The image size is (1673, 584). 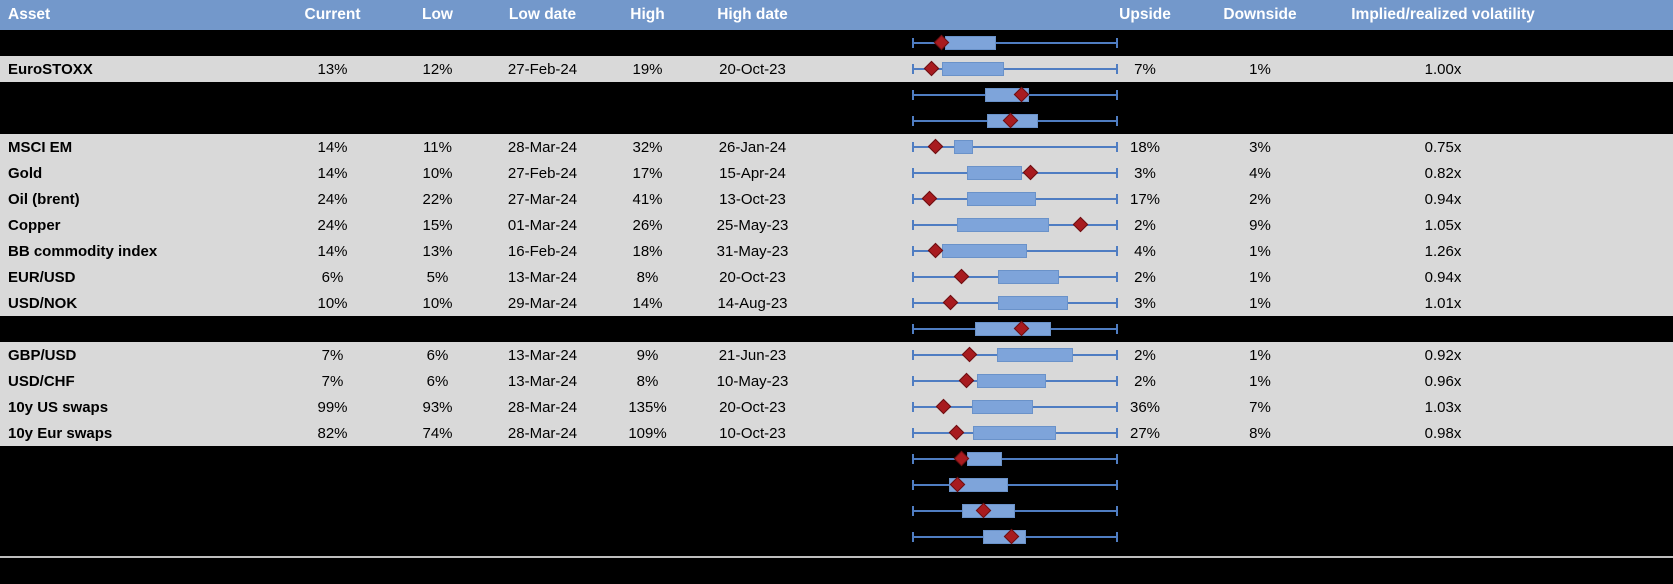 I want to click on low-vol-cell: 93%, so click(x=437, y=407).